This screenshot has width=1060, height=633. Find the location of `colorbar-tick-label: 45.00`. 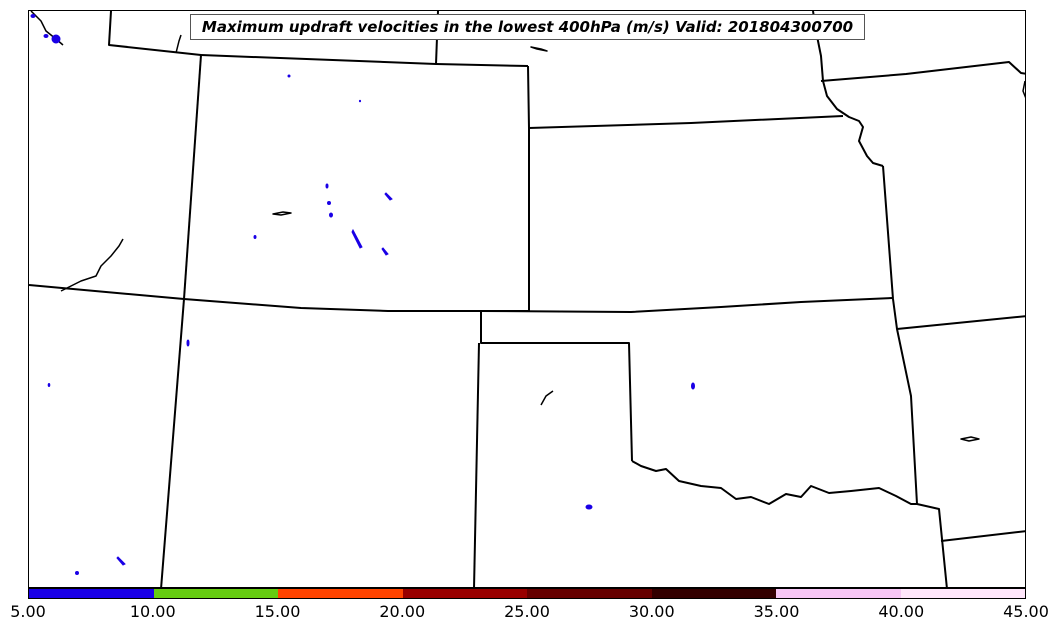

colorbar-tick-label: 45.00 is located at coordinates (1026, 611).